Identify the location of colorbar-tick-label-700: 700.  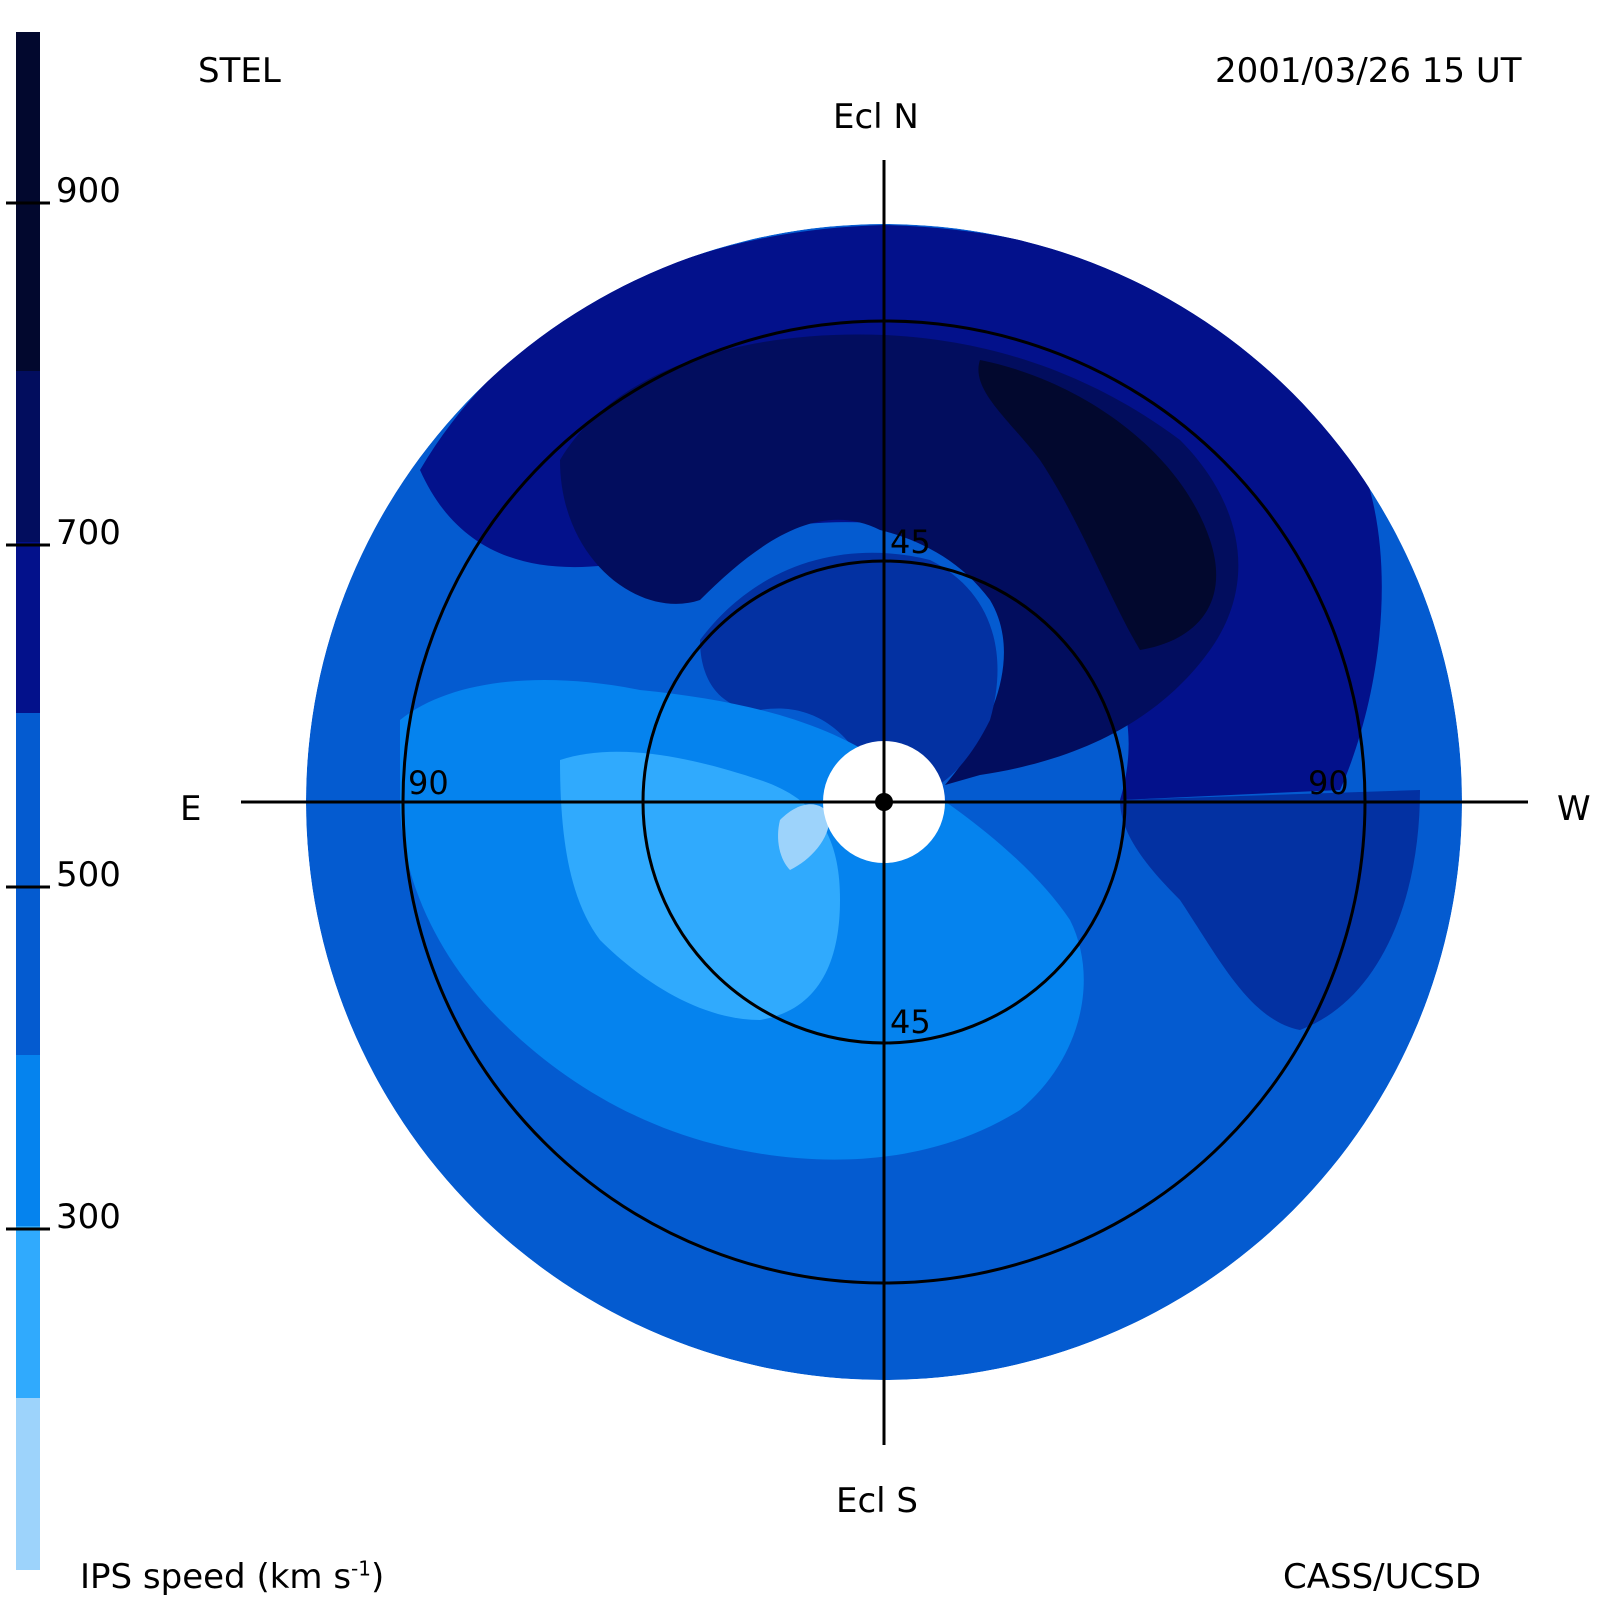
(88, 533).